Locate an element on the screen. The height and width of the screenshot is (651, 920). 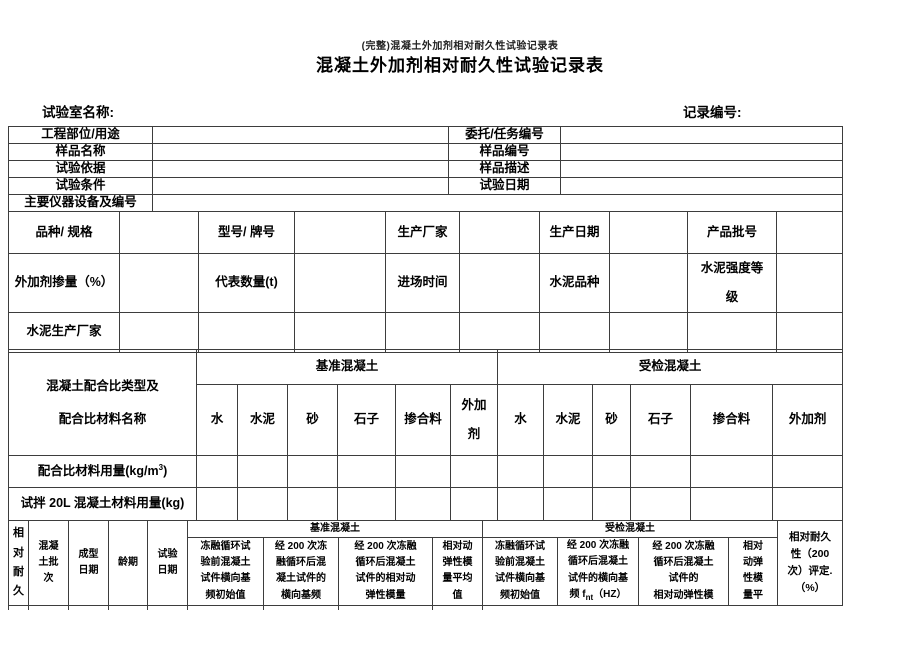
label-manufacturer: 生产厂家 is located at coordinates (422, 232).